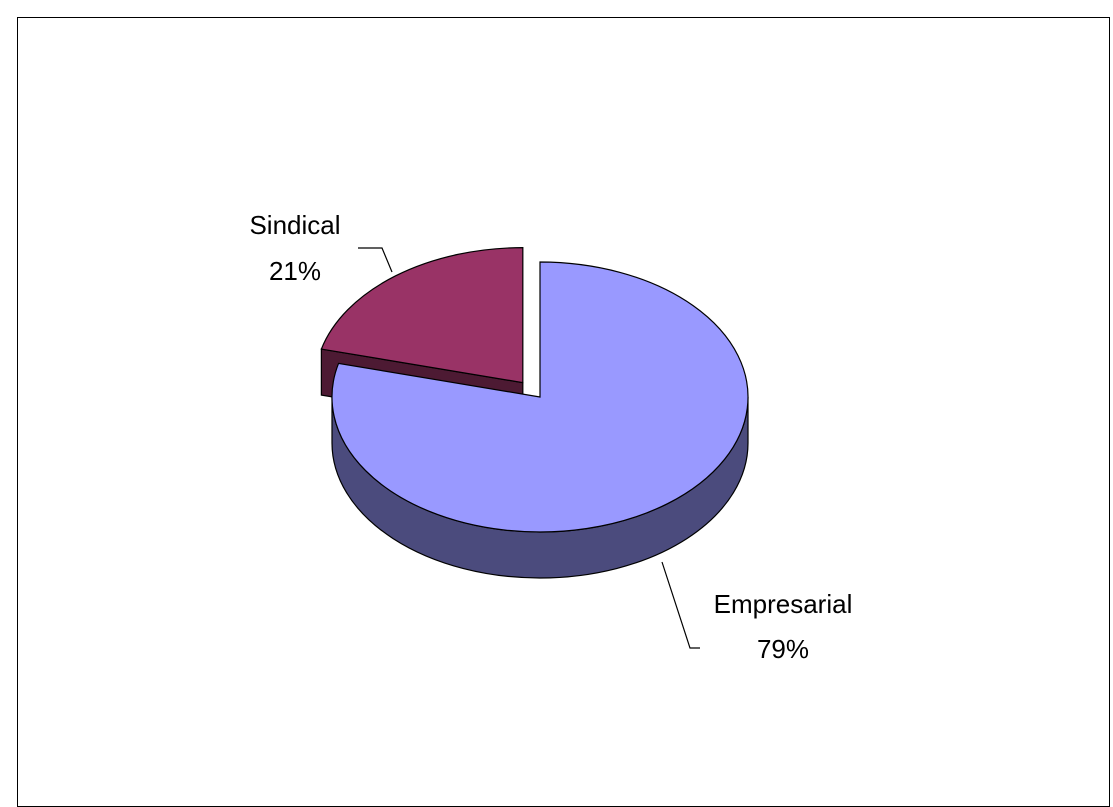 Image resolution: width=1113 pixels, height=807 pixels. I want to click on leader-line-sindical, so click(375, 260).